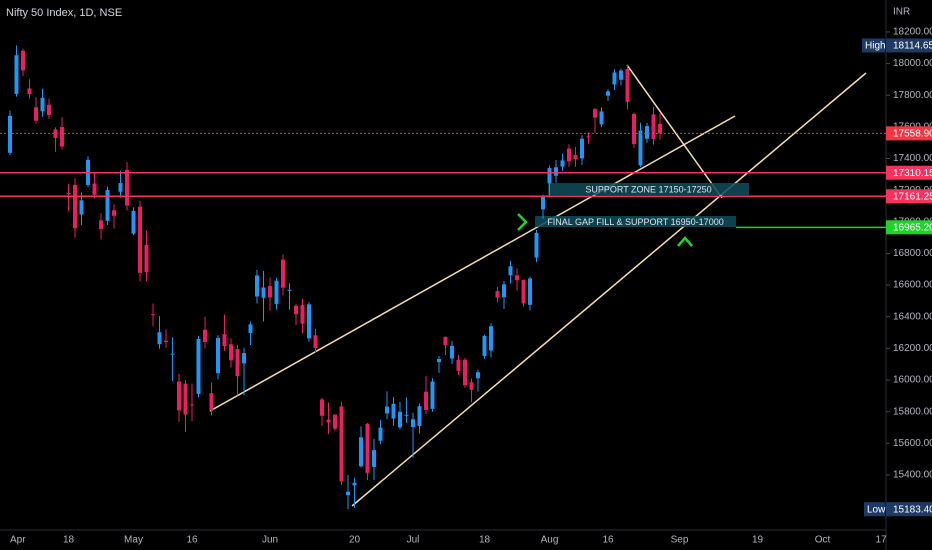 The height and width of the screenshot is (550, 932). What do you see at coordinates (912, 173) in the screenshot?
I see `price-label: 17310.15` at bounding box center [912, 173].